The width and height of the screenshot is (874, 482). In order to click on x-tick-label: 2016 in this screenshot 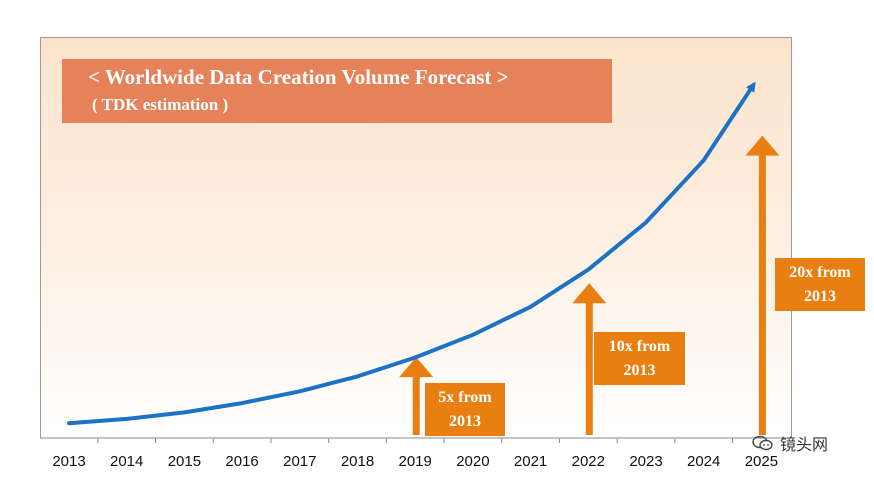, I will do `click(242, 461)`.